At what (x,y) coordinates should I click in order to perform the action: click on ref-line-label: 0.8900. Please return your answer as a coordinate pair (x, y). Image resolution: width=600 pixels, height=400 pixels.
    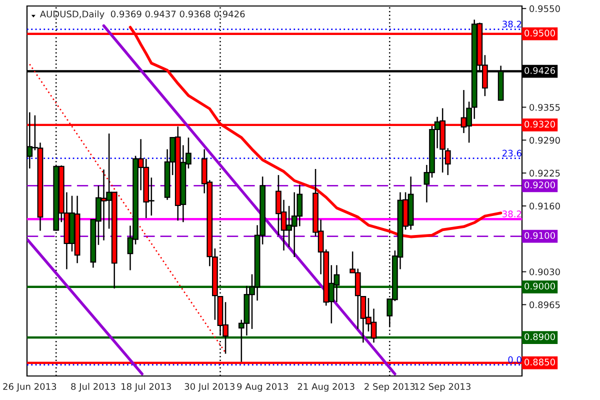
    Looking at the image, I should click on (539, 336).